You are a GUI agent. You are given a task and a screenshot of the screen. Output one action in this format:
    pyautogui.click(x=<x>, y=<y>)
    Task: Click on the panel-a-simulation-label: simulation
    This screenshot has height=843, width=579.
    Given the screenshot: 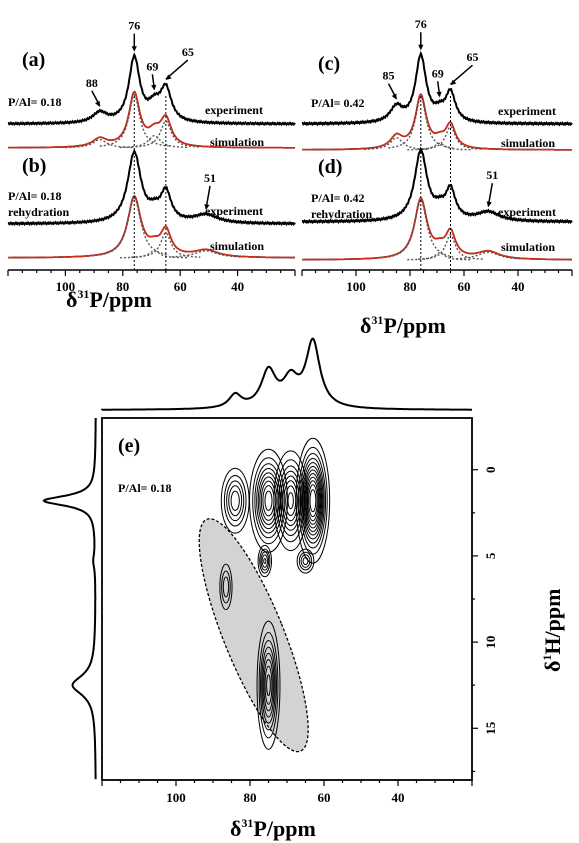 What is the action you would take?
    pyautogui.click(x=237, y=142)
    